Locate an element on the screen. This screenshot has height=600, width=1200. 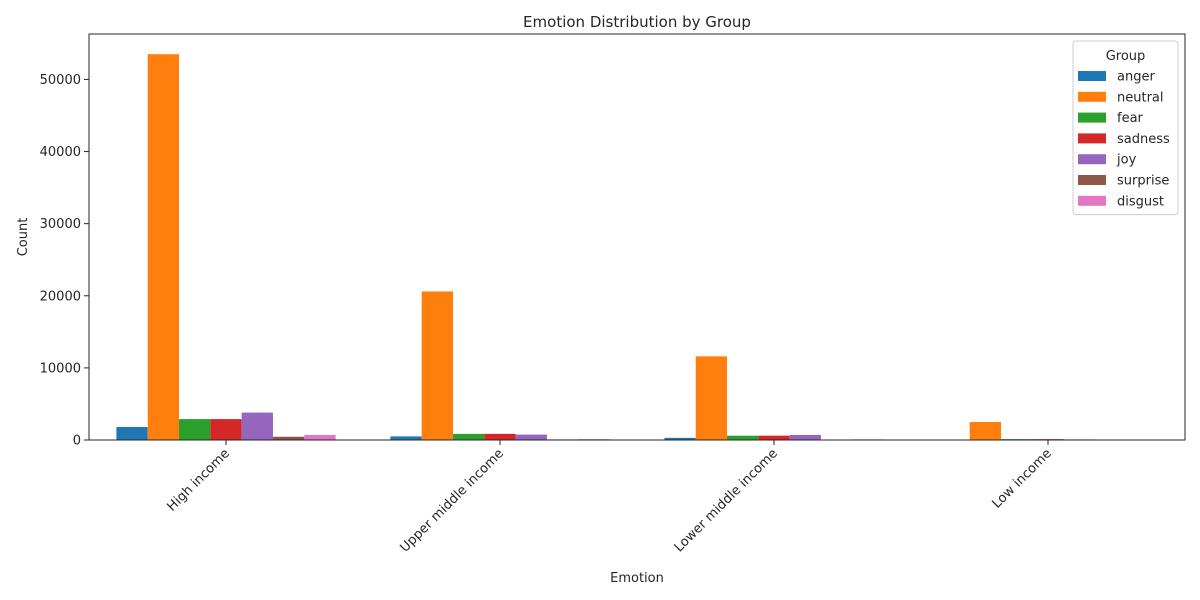
legend-swatch-neutral is located at coordinates (1092, 96).